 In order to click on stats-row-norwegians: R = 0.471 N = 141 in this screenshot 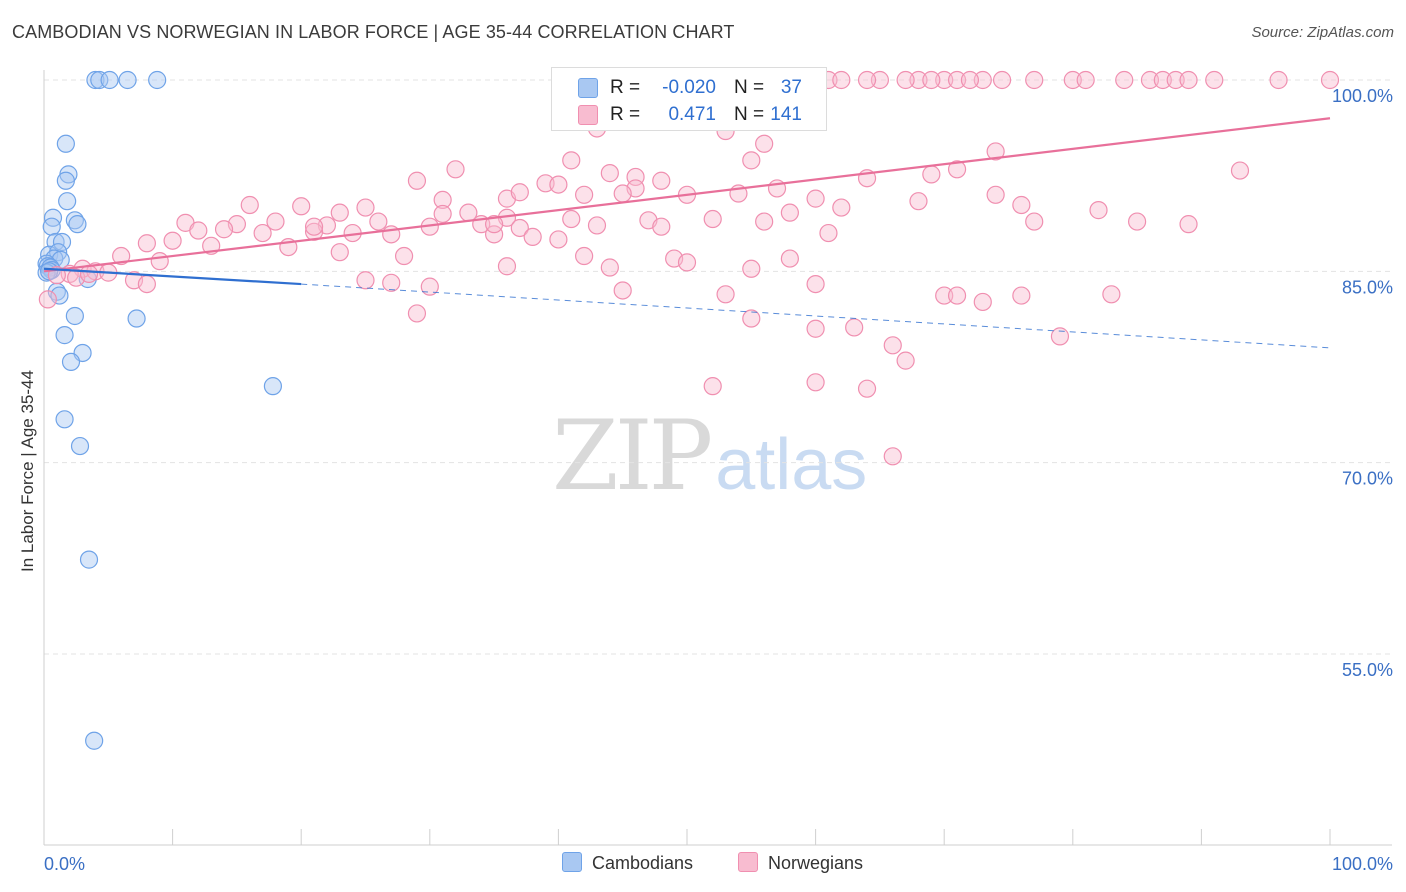, I will do `click(689, 115)`.